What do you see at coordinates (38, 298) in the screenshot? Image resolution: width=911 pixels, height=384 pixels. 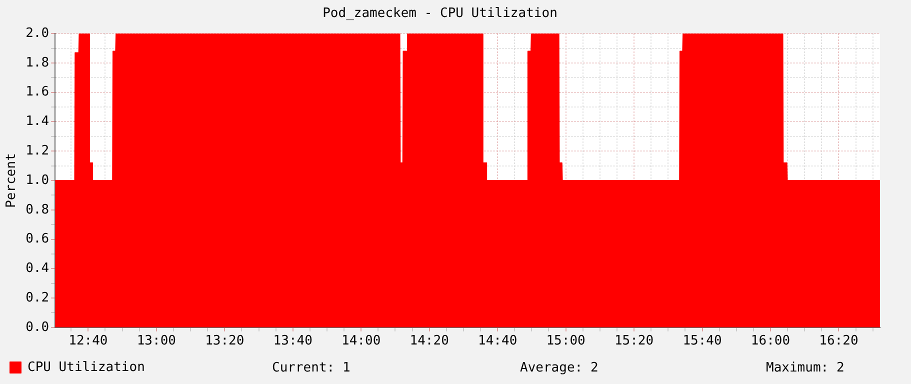 I see `y-tick-label: 0.2` at bounding box center [38, 298].